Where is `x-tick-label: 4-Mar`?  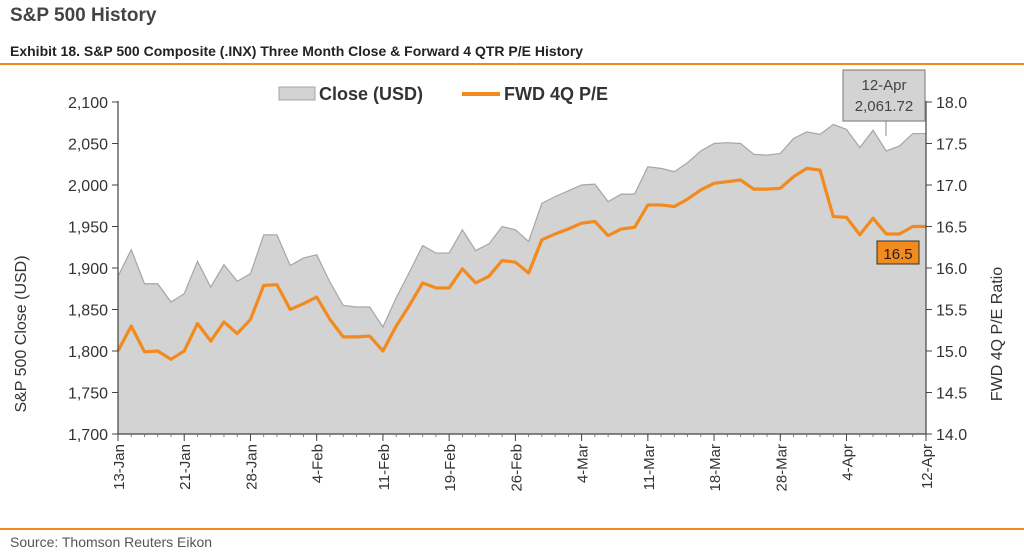 x-tick-label: 4-Mar is located at coordinates (583, 463).